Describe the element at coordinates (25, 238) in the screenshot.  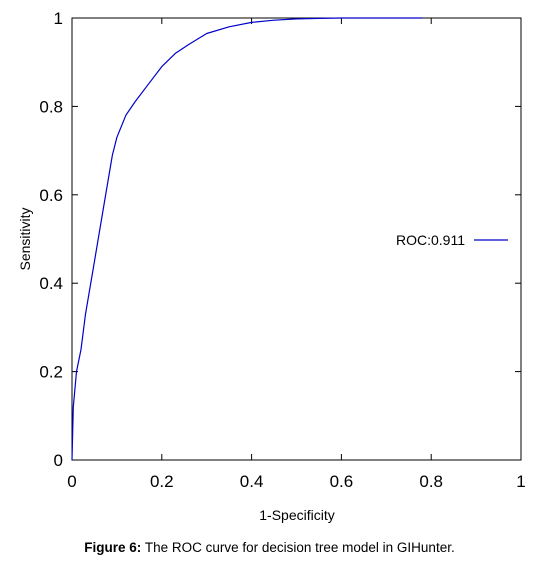
I see `y-axis-title: Sensitivity` at that location.